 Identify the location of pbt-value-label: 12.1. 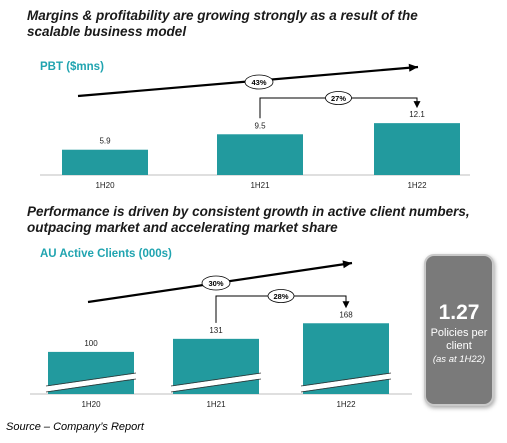
(417, 114).